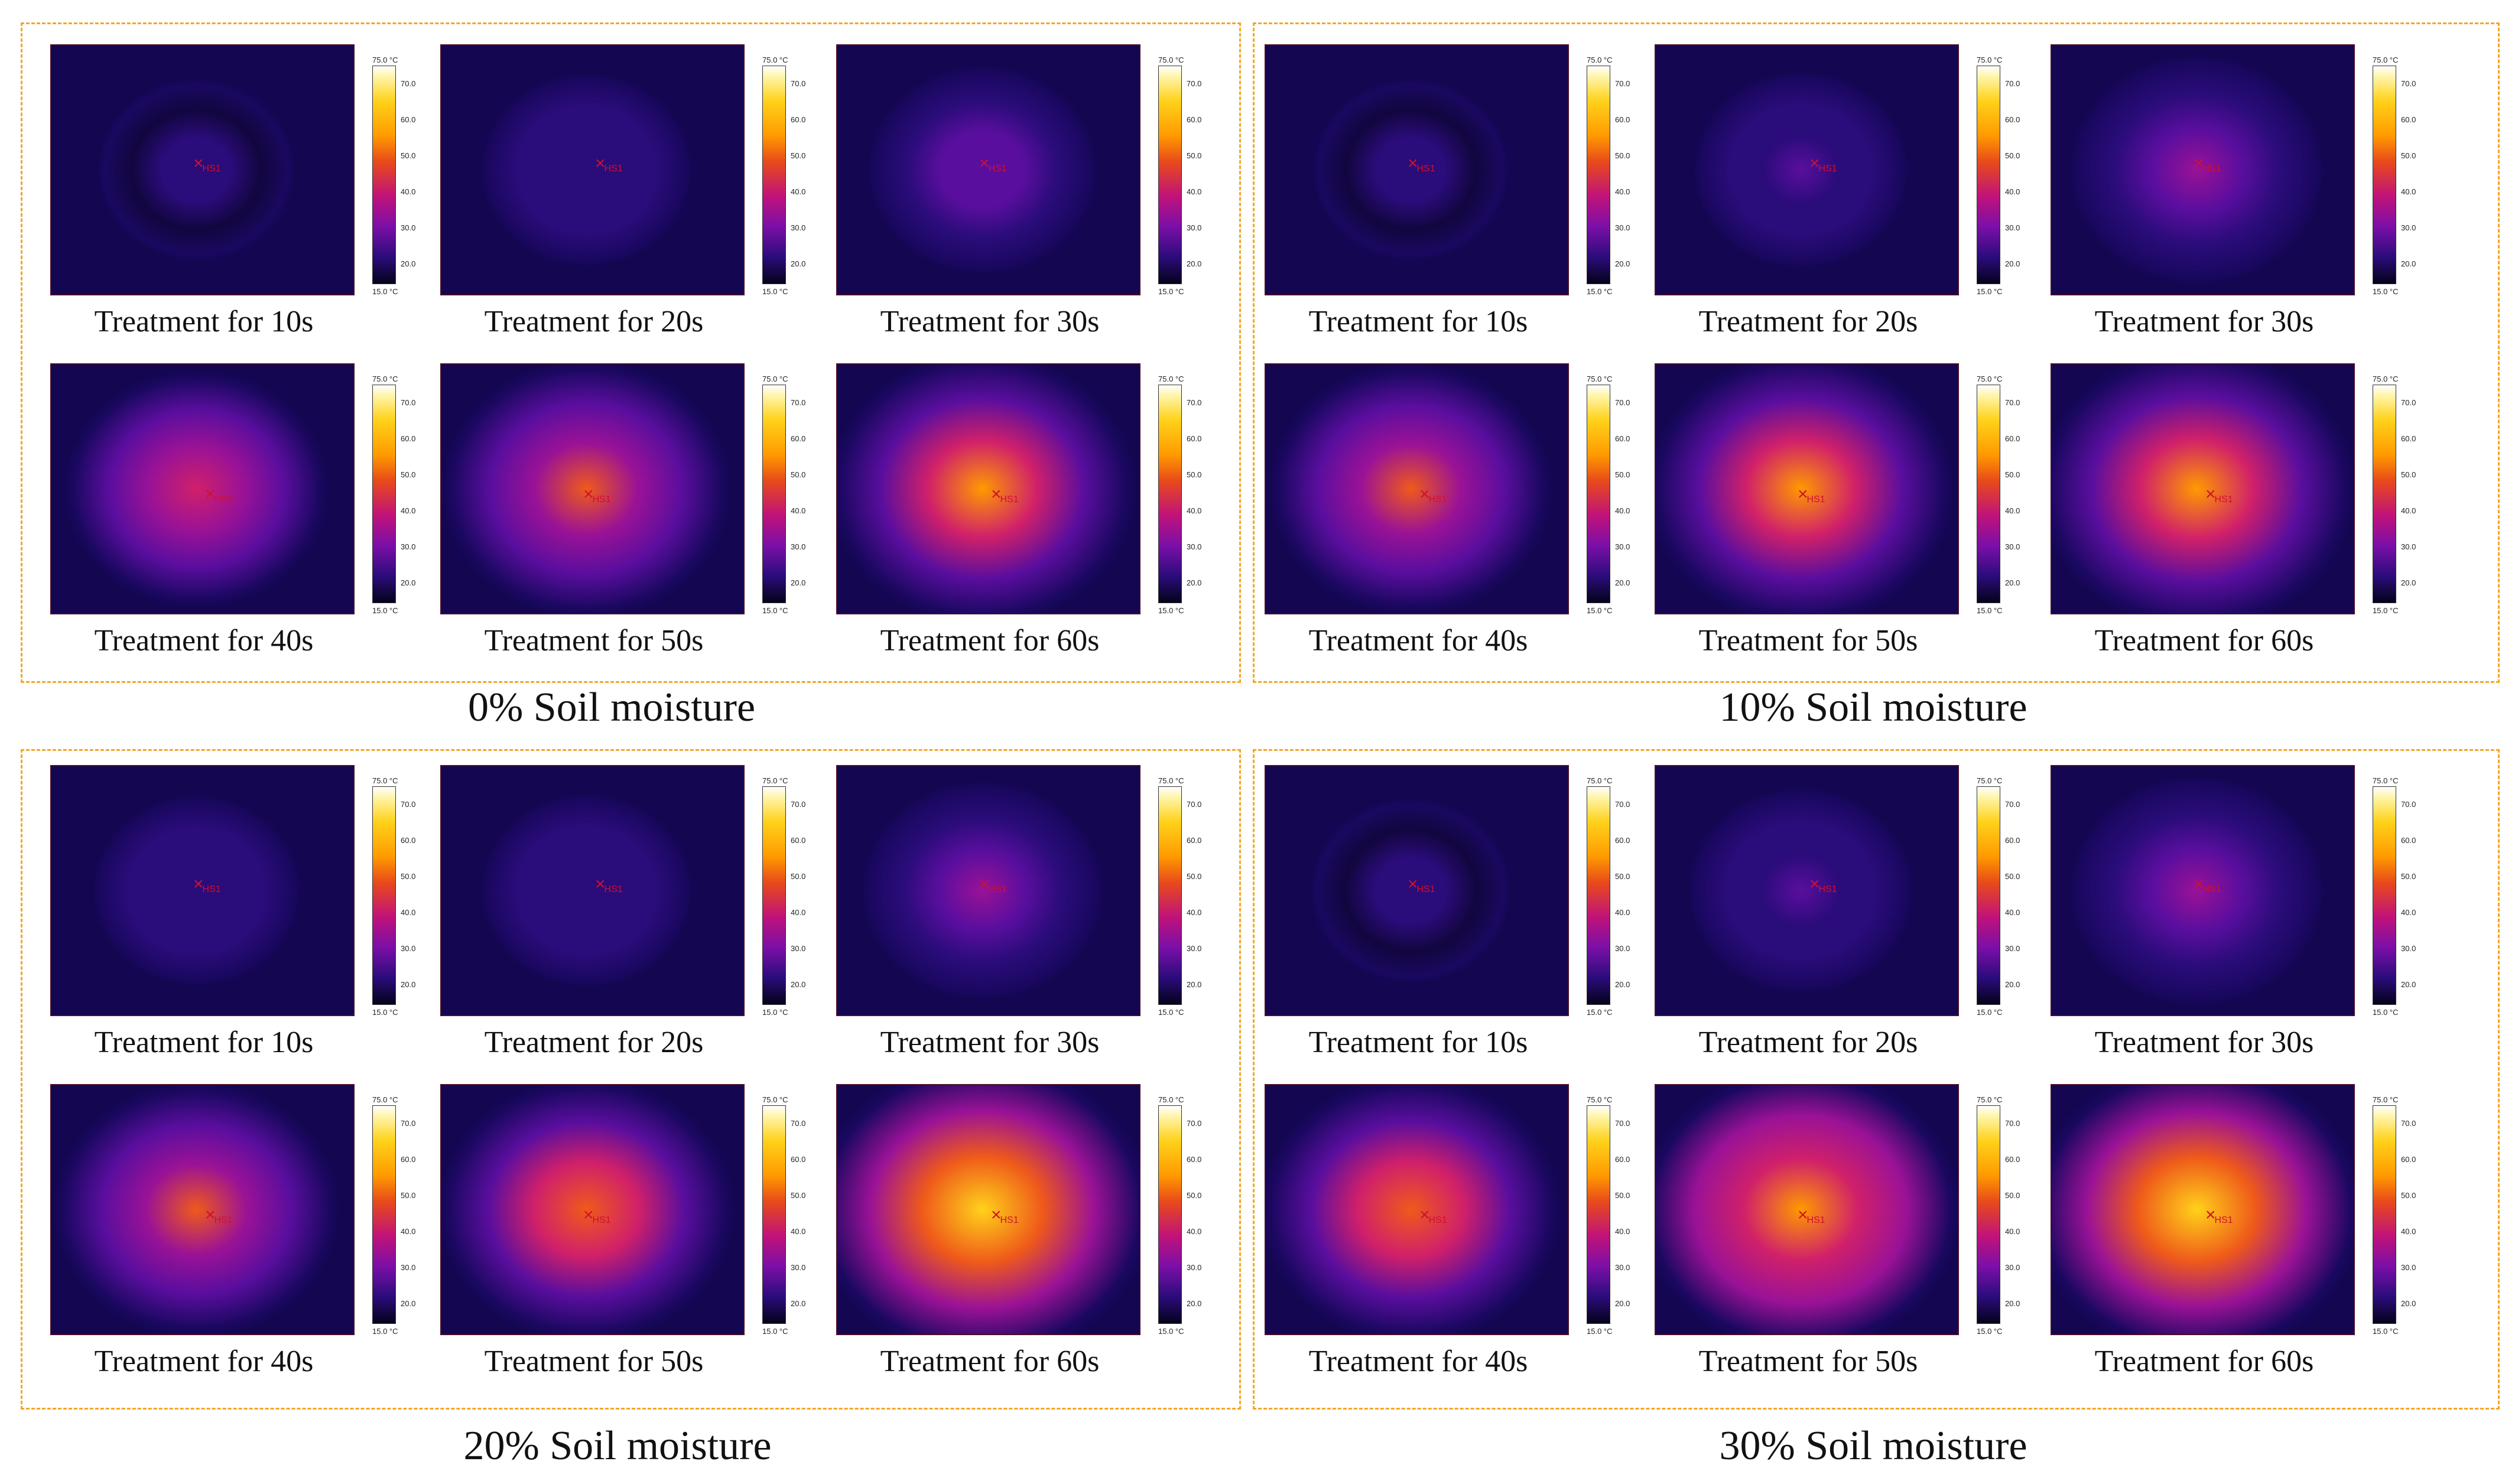 This screenshot has height=1484, width=2515. Describe the element at coordinates (1808, 641) in the screenshot. I see `panel-caption: Treatment for 50s` at that location.